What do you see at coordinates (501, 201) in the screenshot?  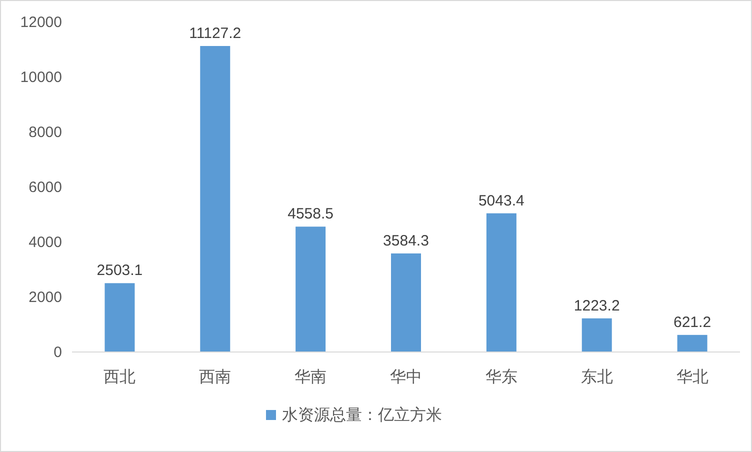 I see `data-label: 5043.4` at bounding box center [501, 201].